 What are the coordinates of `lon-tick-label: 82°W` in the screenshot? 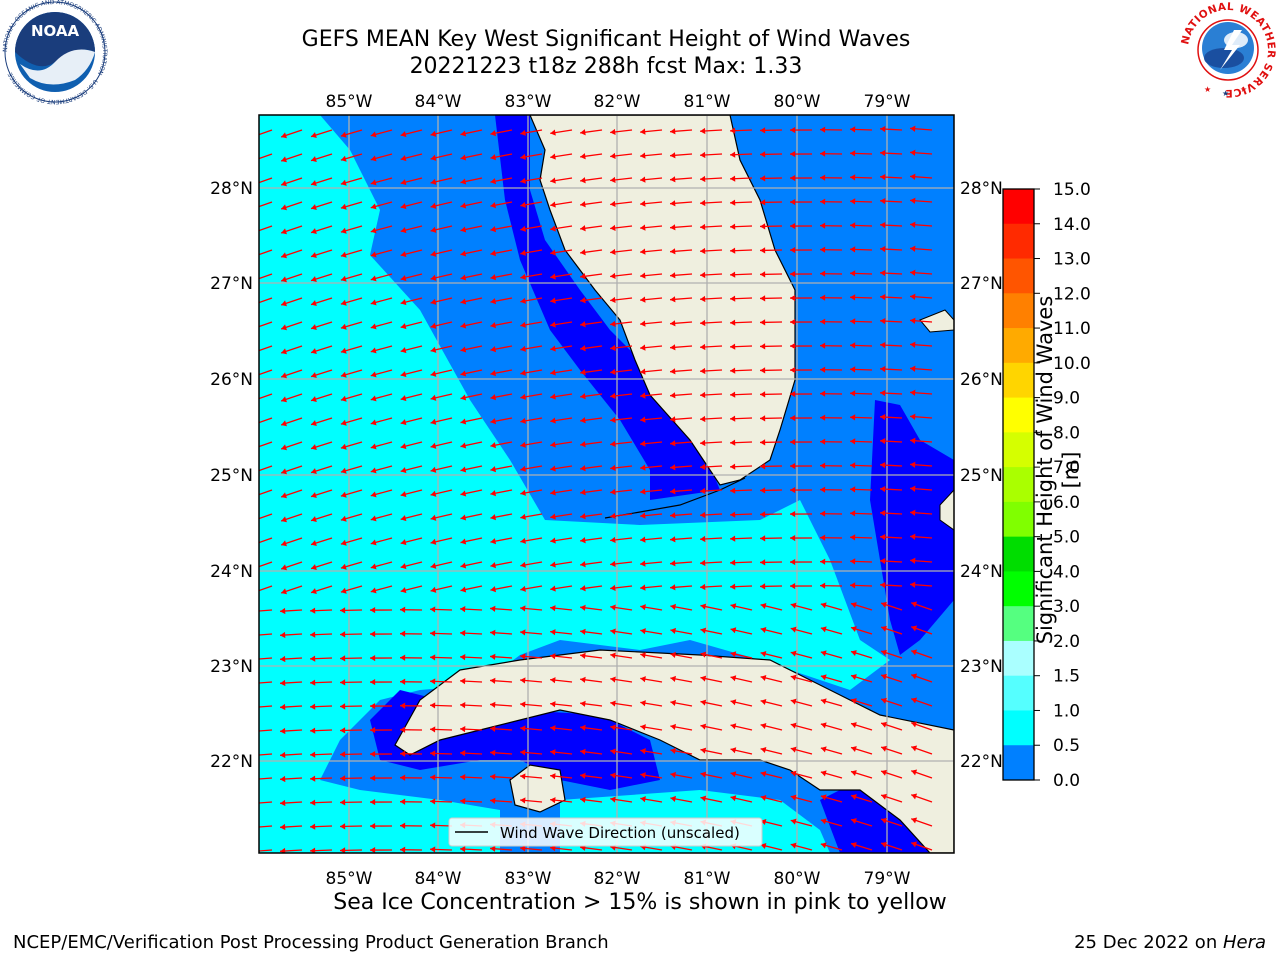 It's located at (617, 102).